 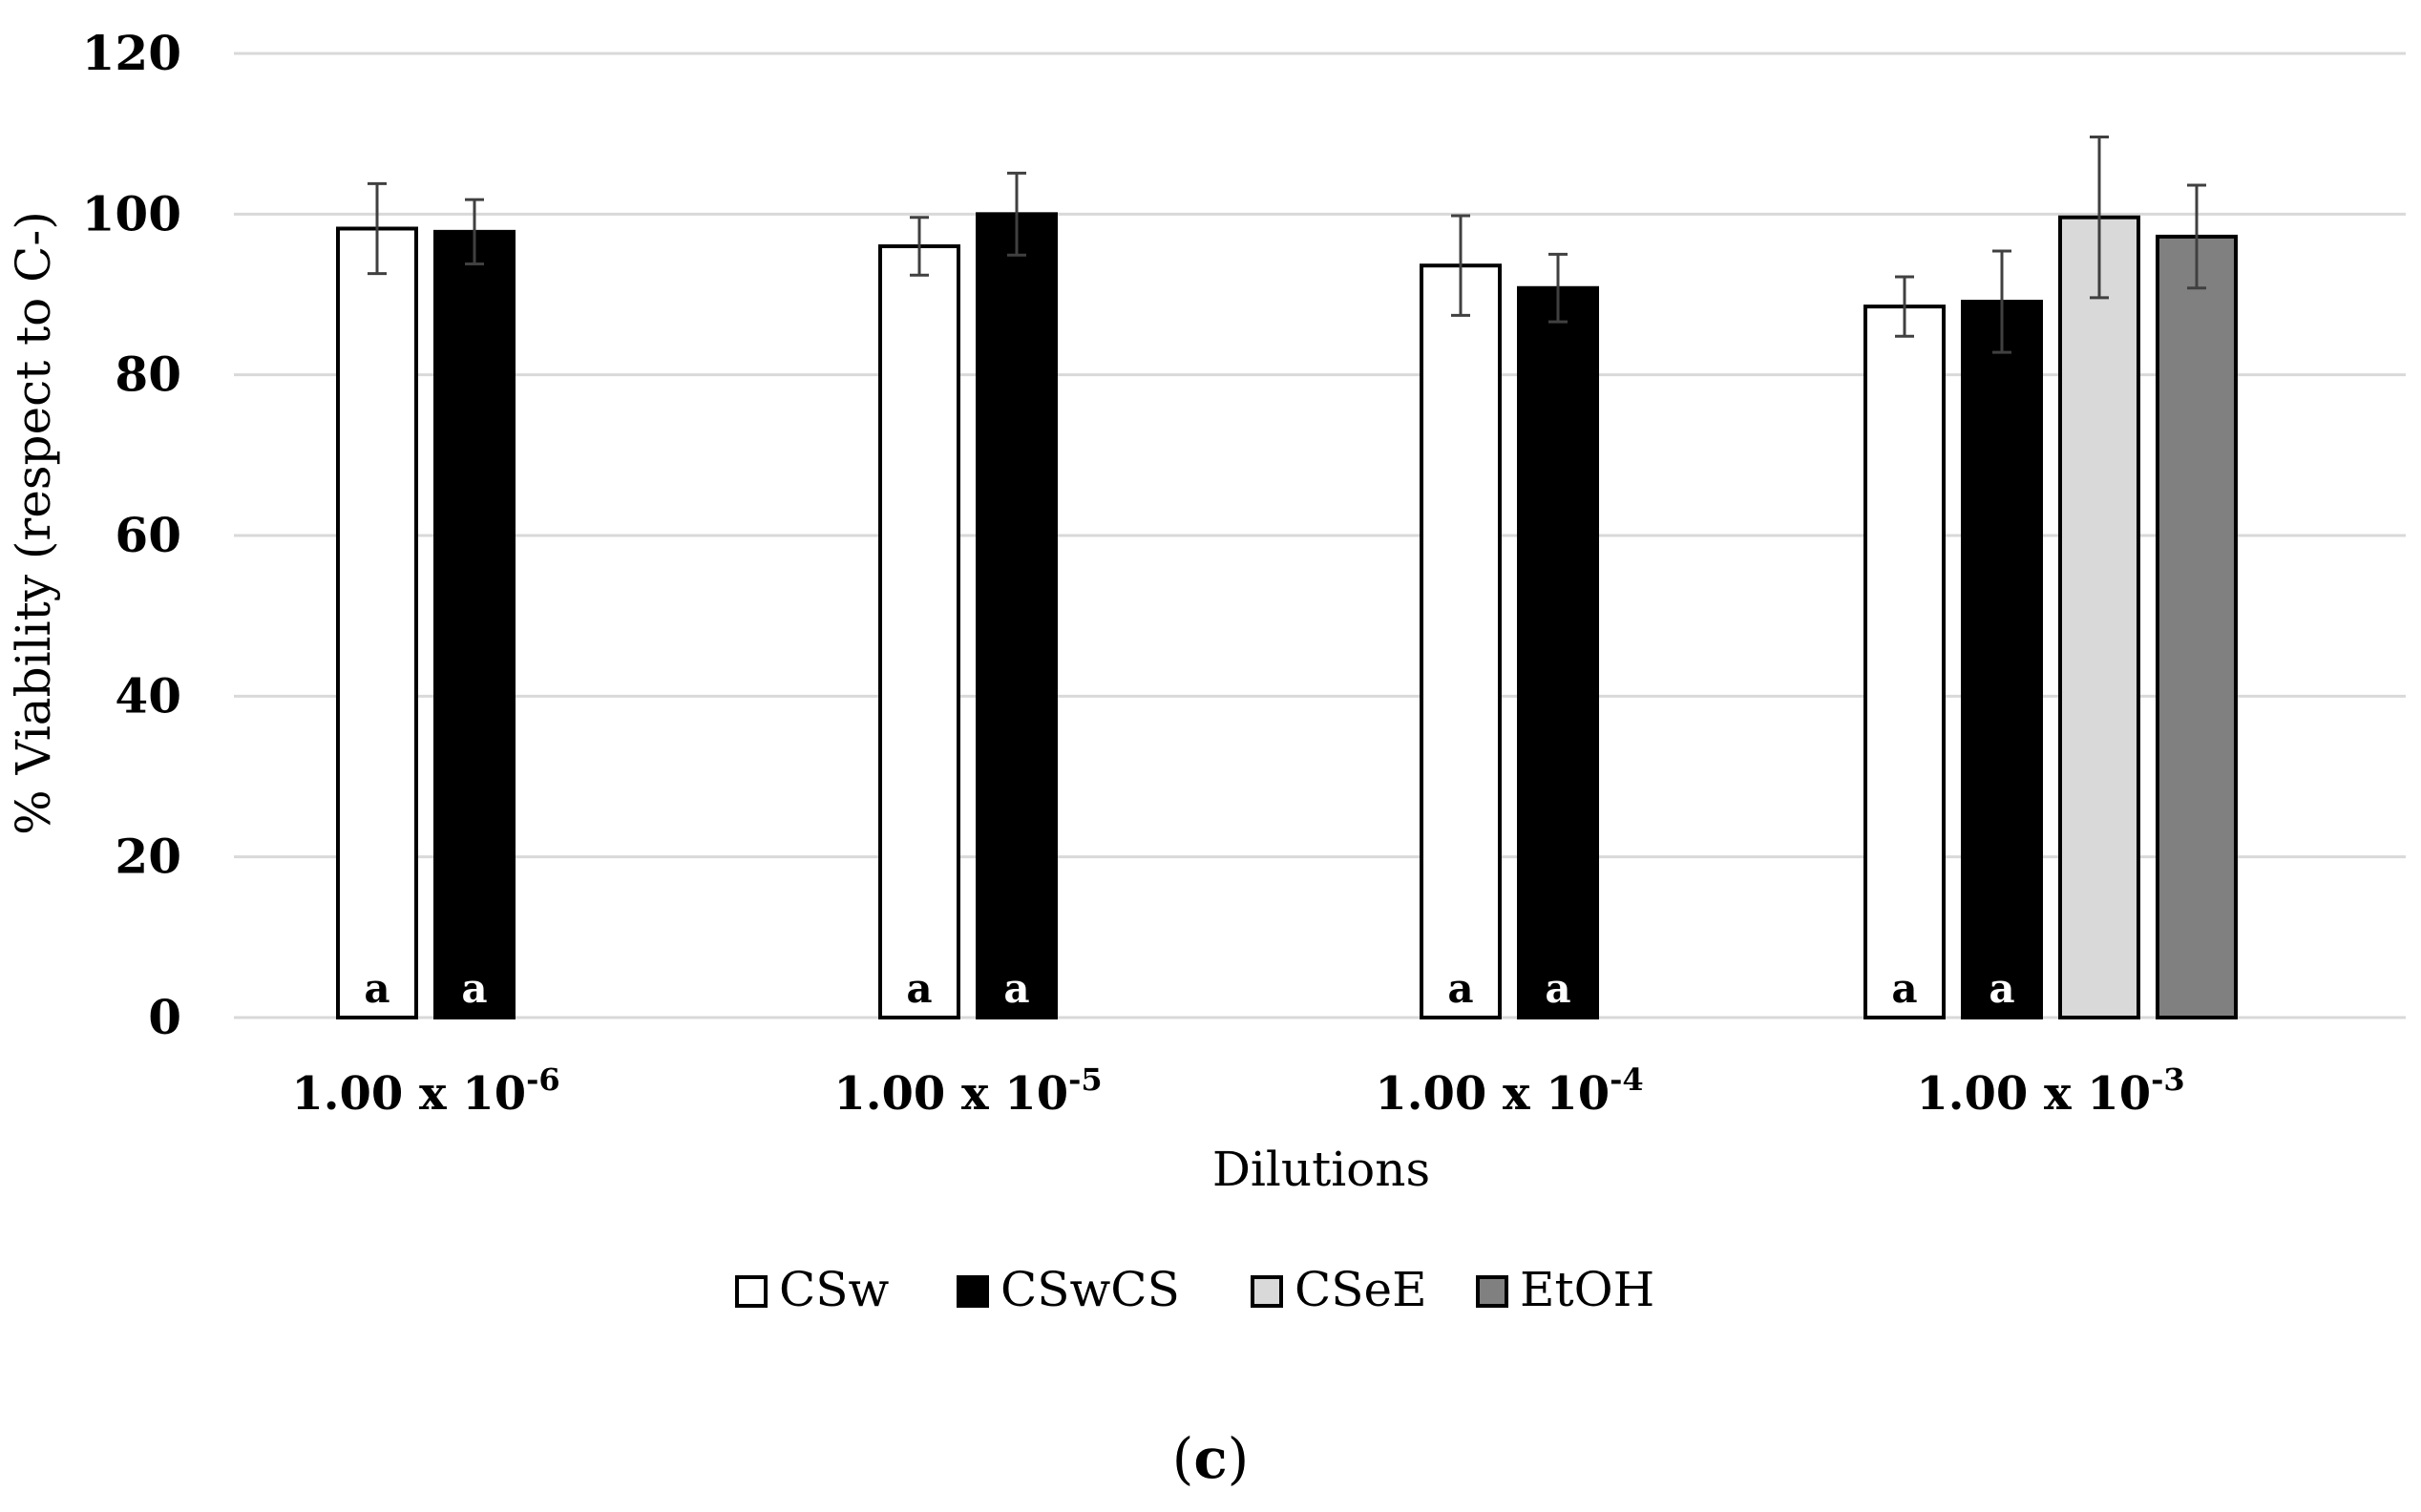 I want to click on y-tick-label: 0, so click(x=164, y=1017).